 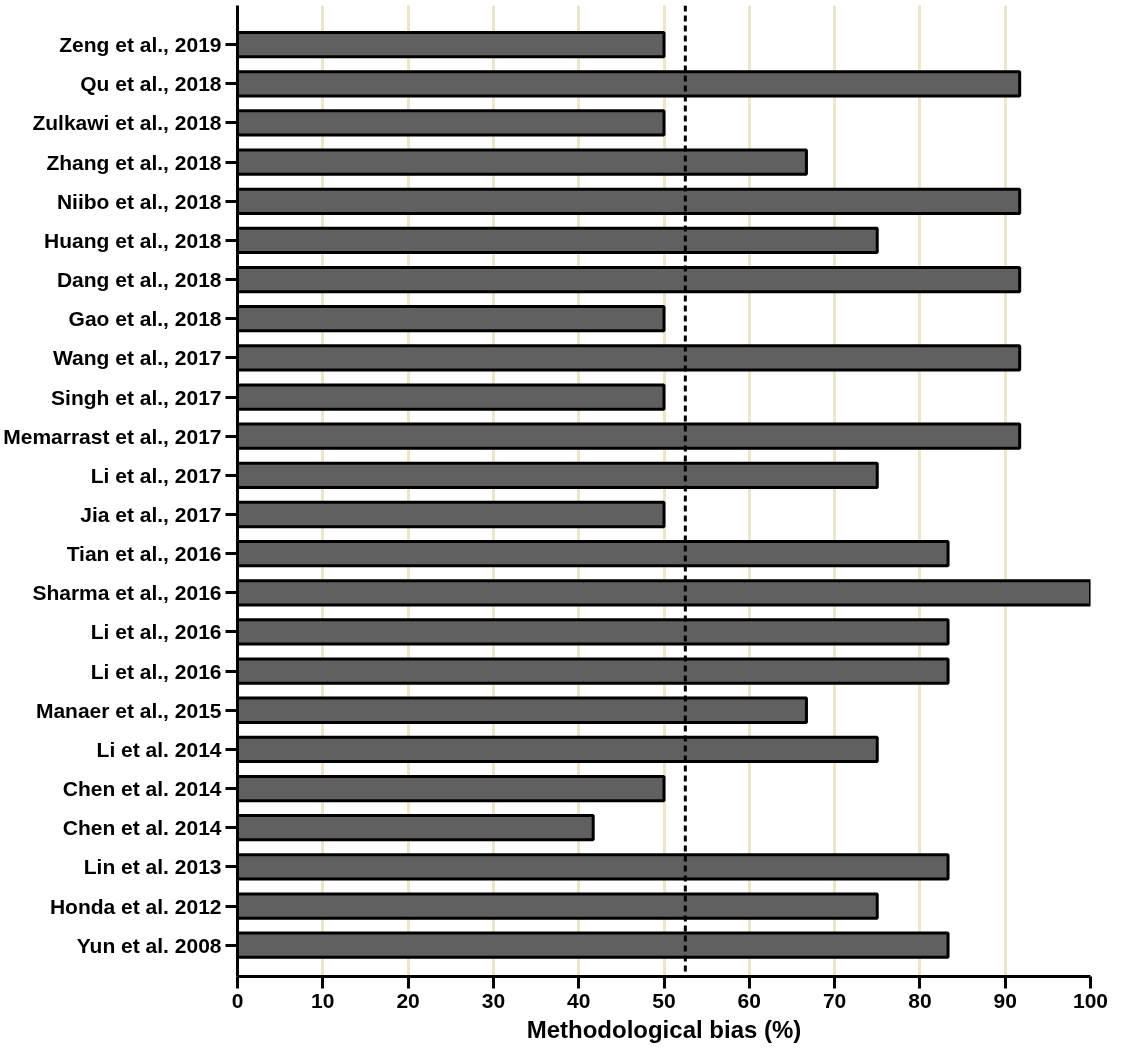 I want to click on x-tick-label: 80, so click(x=920, y=1000).